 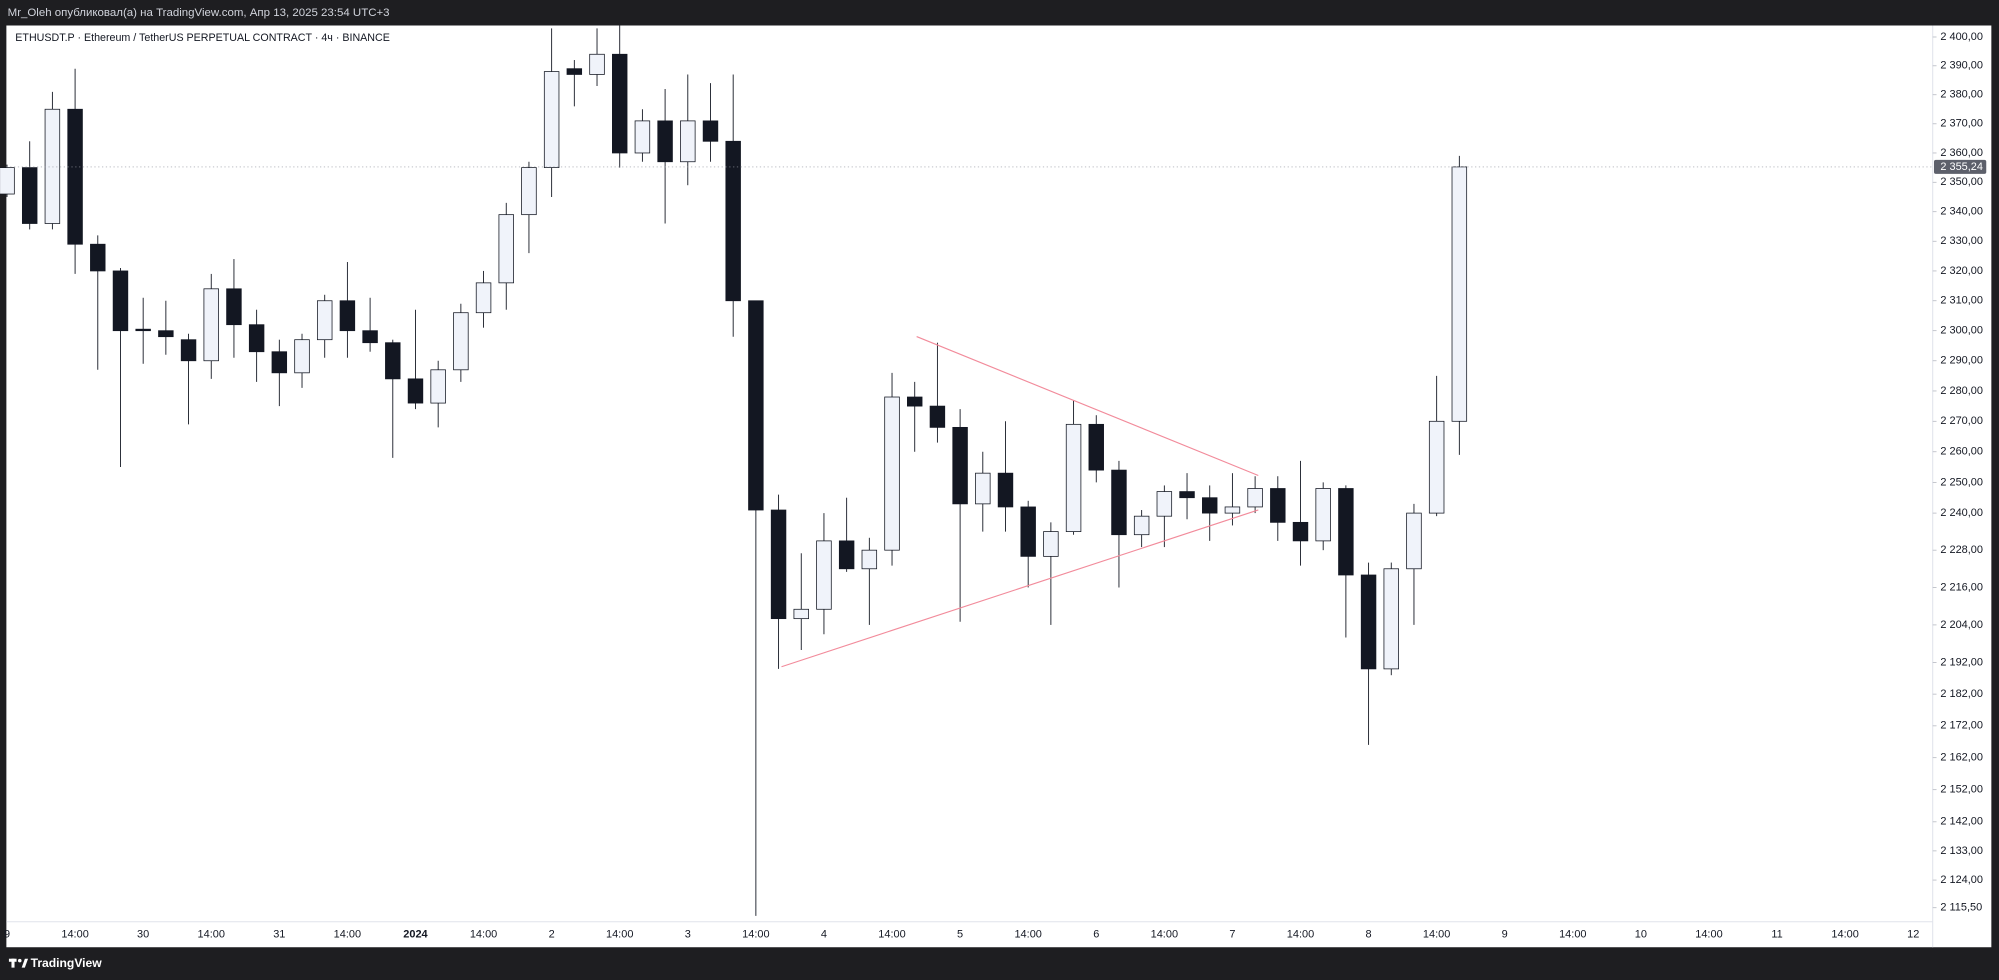 I want to click on last-price-label: 2 355,24, so click(x=1961, y=167).